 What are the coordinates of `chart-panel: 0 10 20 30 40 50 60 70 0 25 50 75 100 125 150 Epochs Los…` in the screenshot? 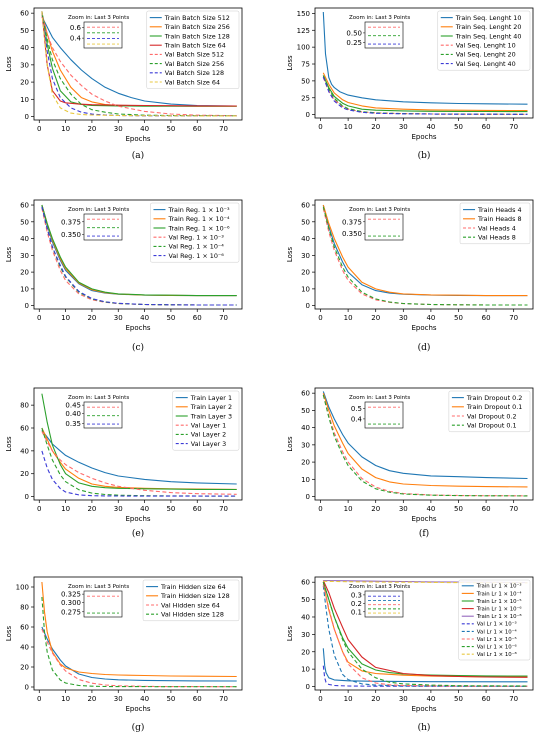 It's located at (410, 84).